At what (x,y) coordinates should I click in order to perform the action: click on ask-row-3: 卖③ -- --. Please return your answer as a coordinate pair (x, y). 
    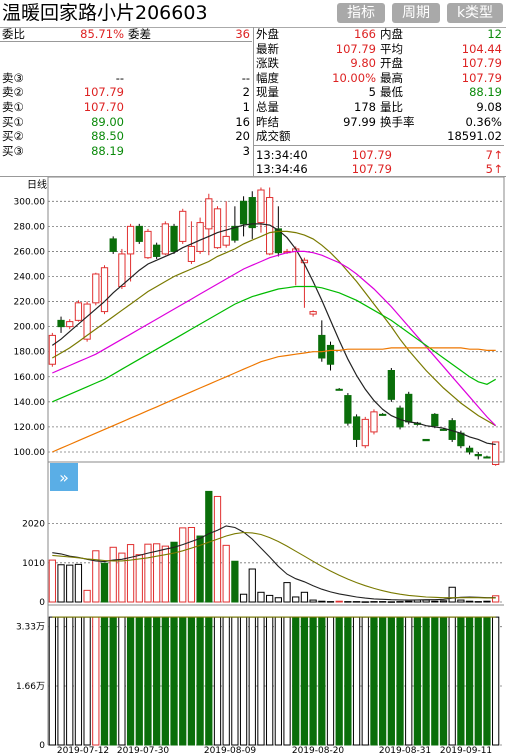
    Looking at the image, I should click on (127, 78).